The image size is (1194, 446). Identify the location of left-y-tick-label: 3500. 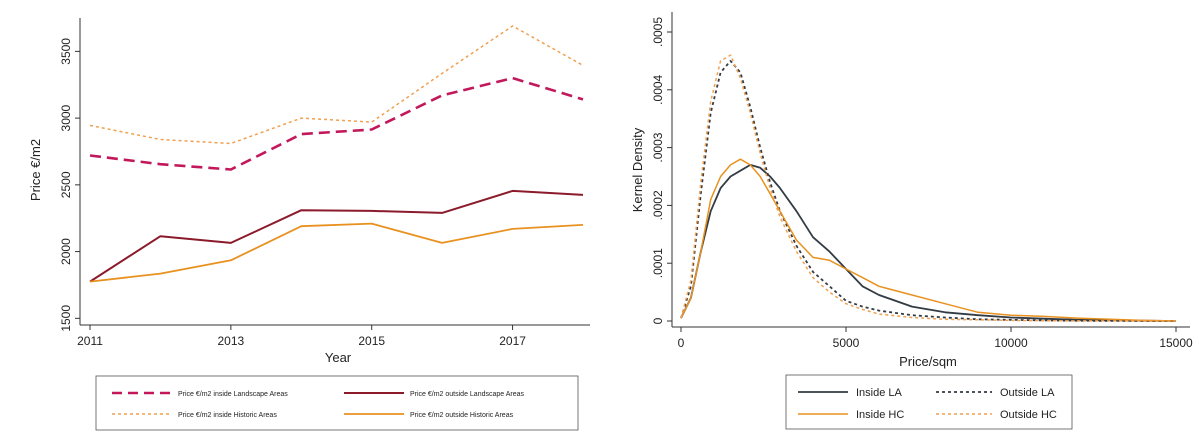
(66, 51).